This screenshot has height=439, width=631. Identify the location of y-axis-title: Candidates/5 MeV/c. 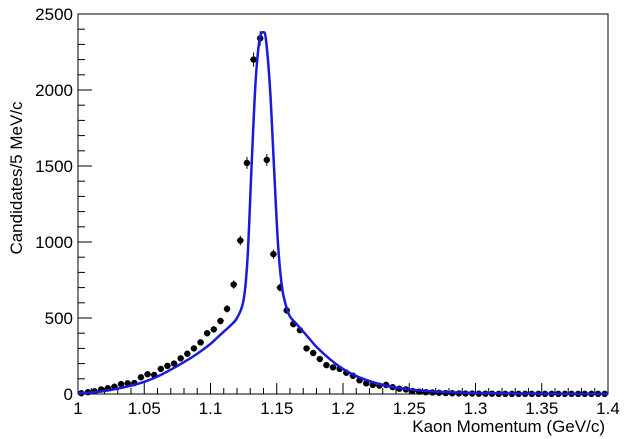
(16, 178).